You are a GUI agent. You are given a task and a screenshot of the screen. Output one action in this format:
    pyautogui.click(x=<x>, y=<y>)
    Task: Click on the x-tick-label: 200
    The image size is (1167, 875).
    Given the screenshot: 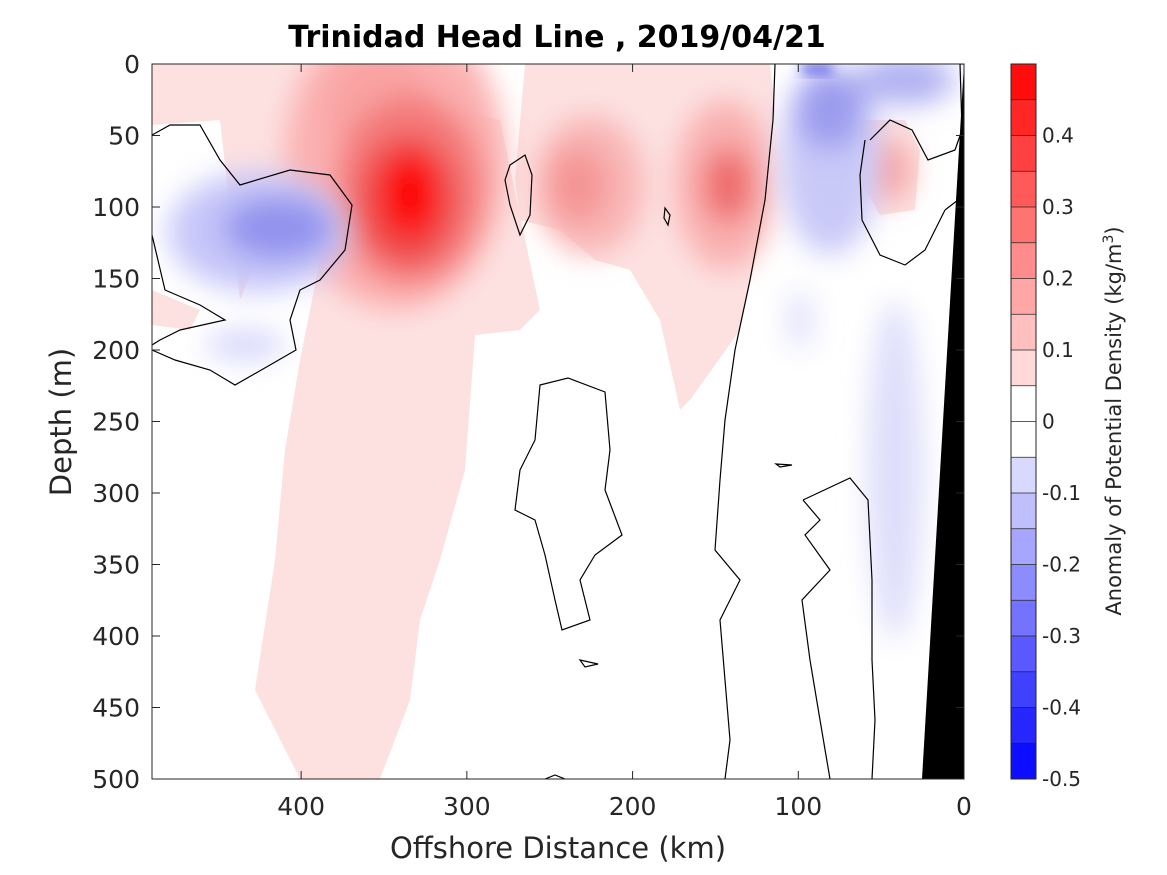 What is the action you would take?
    pyautogui.click(x=633, y=806)
    